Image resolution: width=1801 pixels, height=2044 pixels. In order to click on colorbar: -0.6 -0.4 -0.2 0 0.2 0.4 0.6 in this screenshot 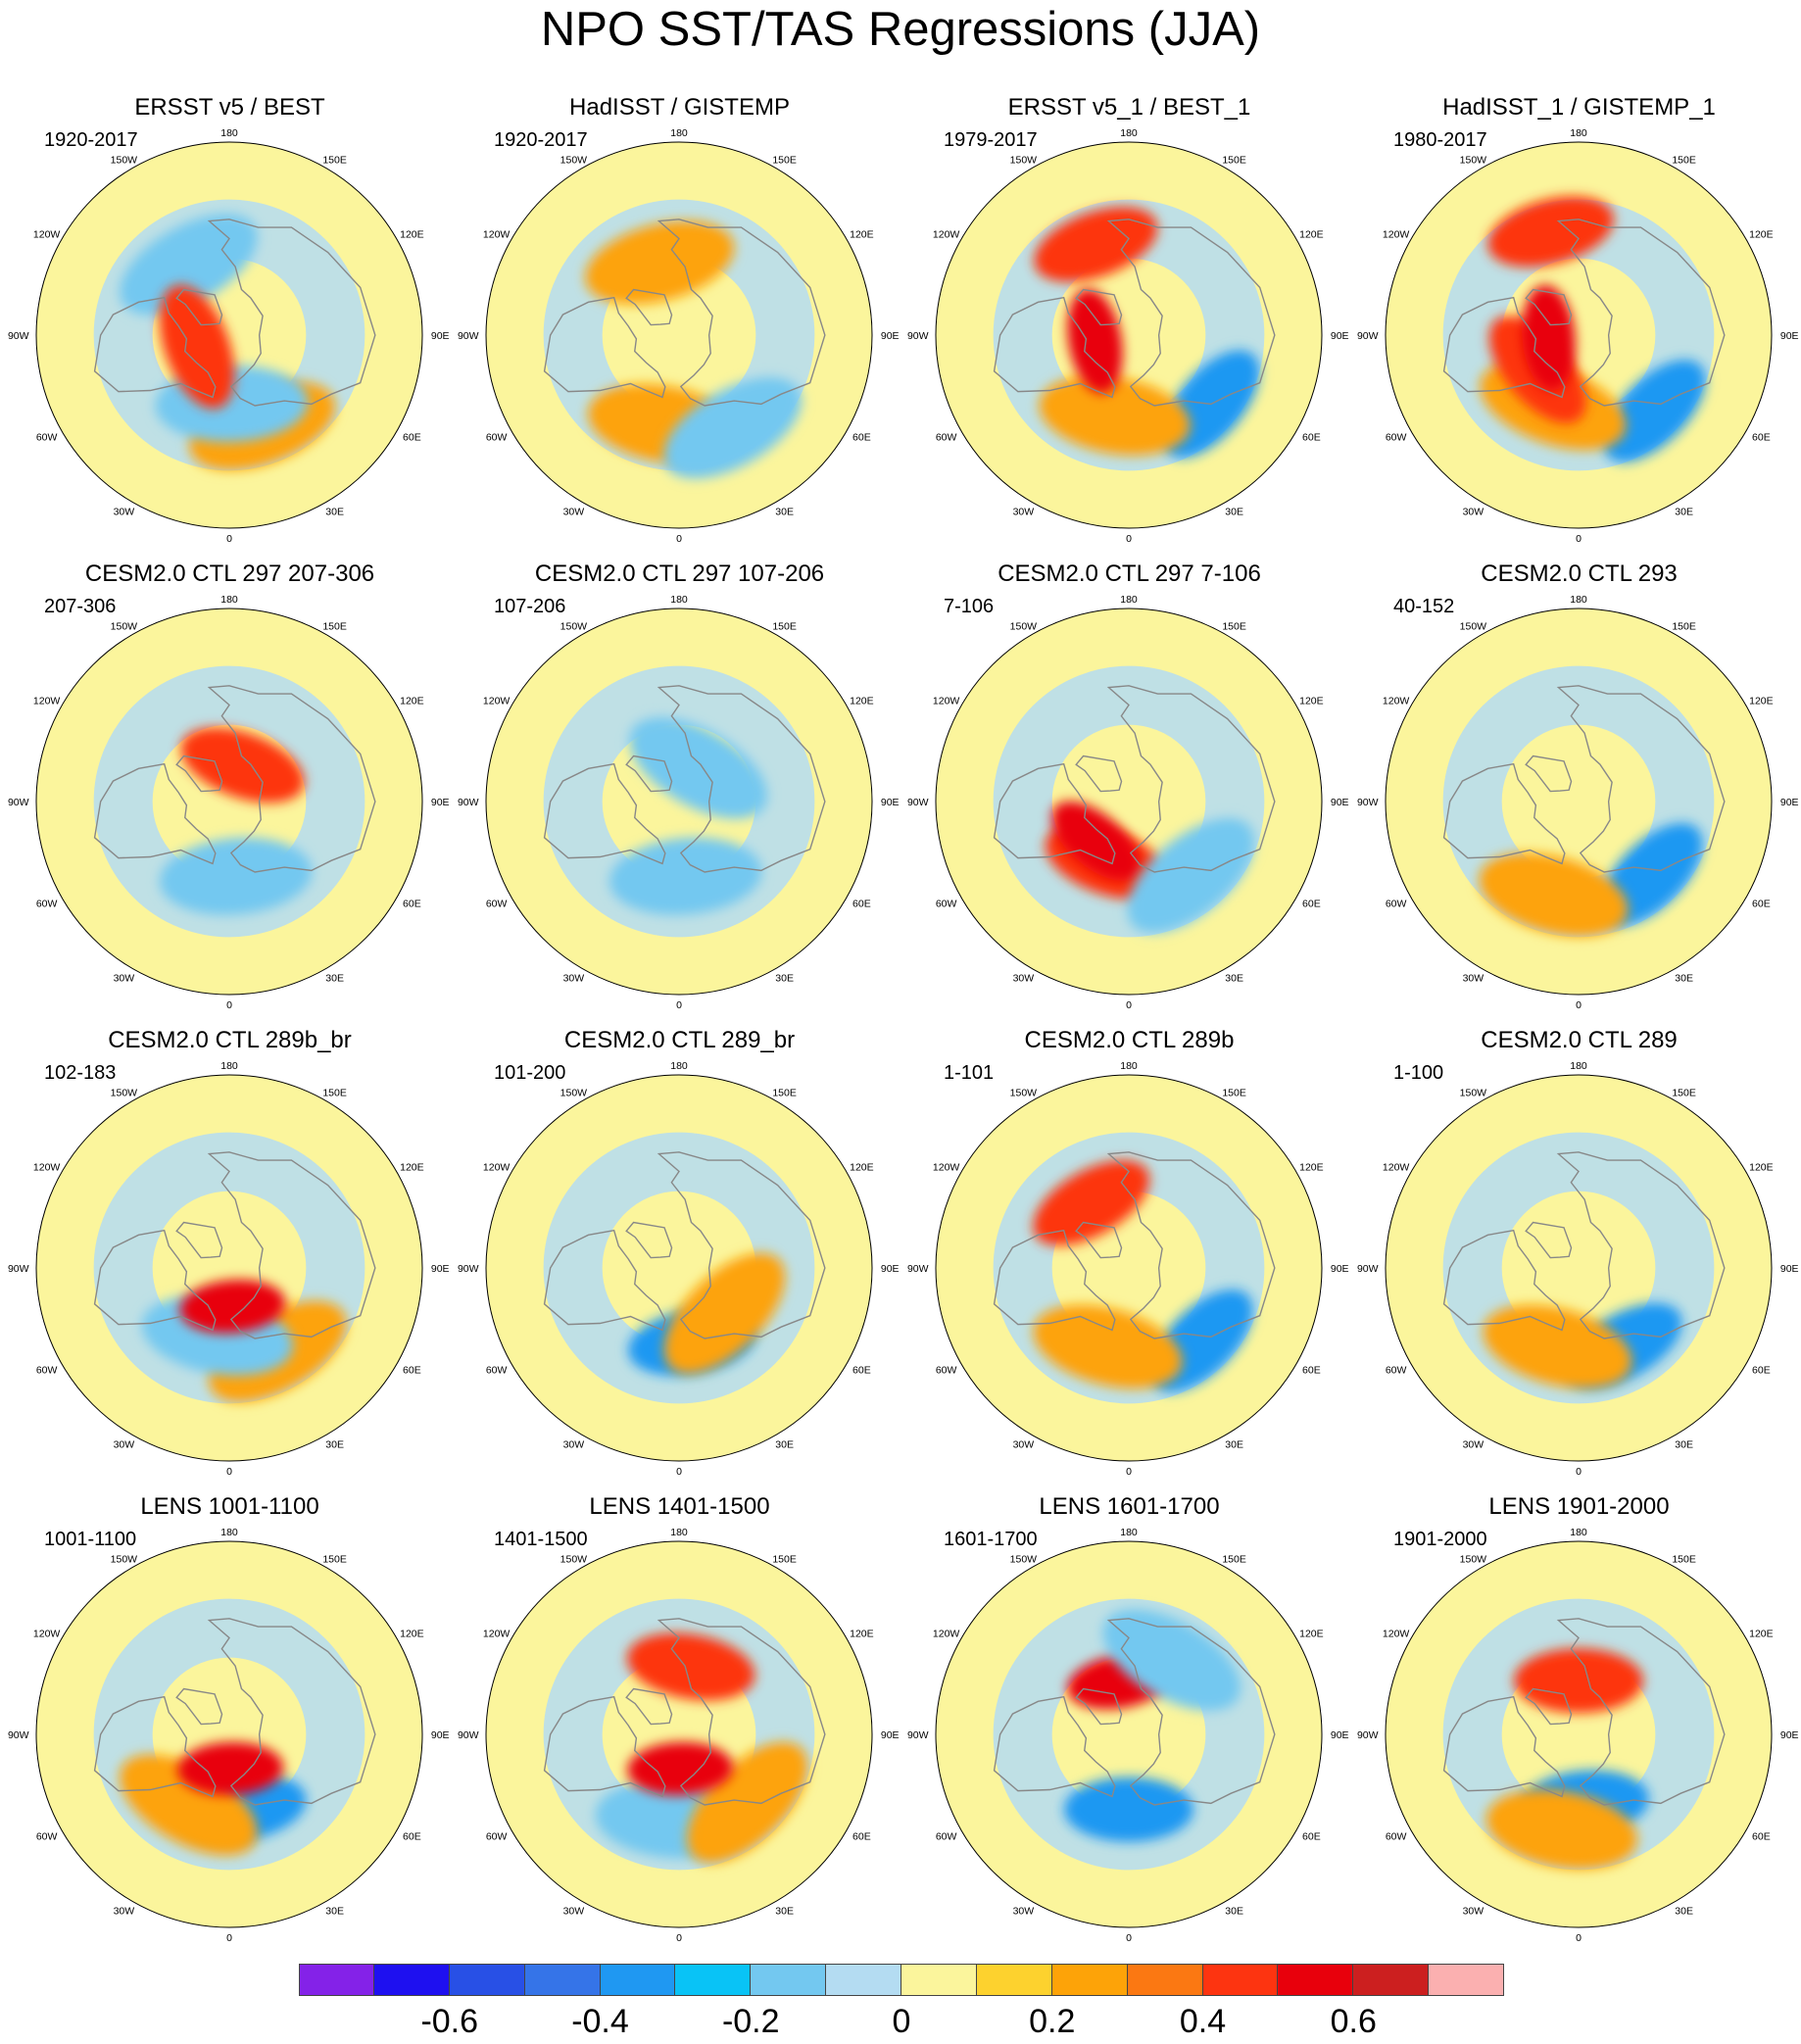, I will do `click(901, 2003)`.